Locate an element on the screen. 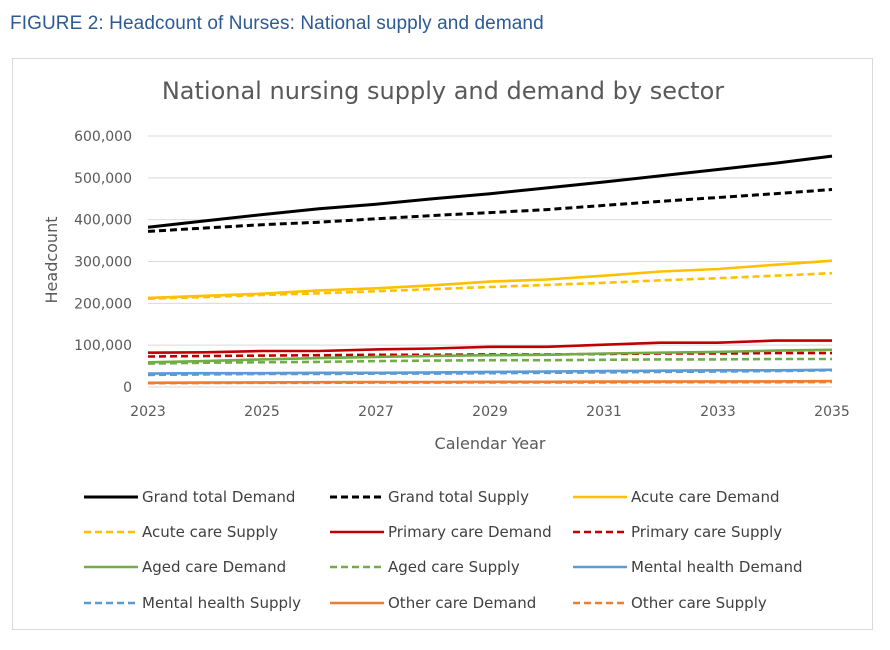 The height and width of the screenshot is (650, 890). y-tick-label: 0 is located at coordinates (127, 388).